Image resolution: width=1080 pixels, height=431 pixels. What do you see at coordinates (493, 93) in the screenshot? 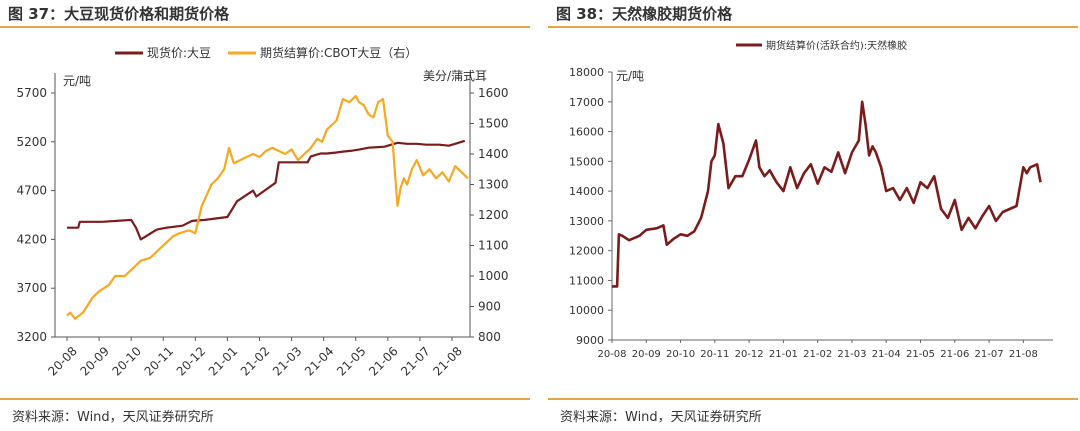
I see `right-tick-label: 1600` at bounding box center [493, 93].